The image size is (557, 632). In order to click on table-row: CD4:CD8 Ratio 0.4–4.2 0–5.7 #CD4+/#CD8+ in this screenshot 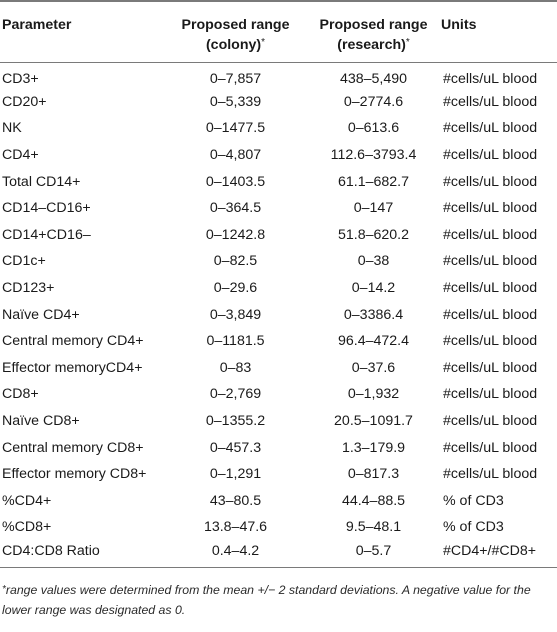, I will do `click(278, 554)`.